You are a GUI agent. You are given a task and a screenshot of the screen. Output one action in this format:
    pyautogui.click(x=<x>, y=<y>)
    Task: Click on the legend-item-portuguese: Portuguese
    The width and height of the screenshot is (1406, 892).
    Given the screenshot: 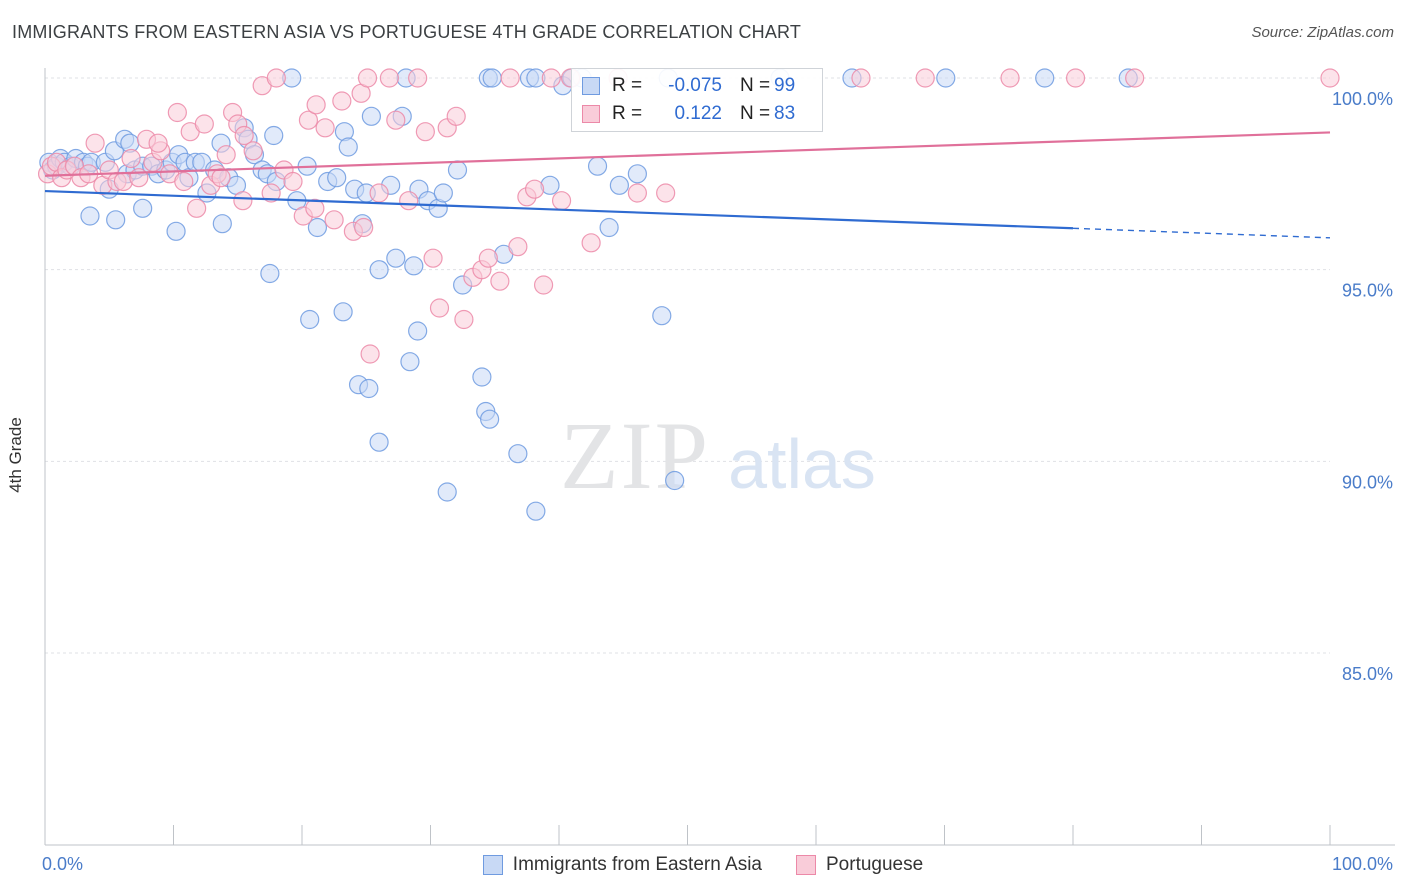 What is the action you would take?
    pyautogui.click(x=859, y=865)
    